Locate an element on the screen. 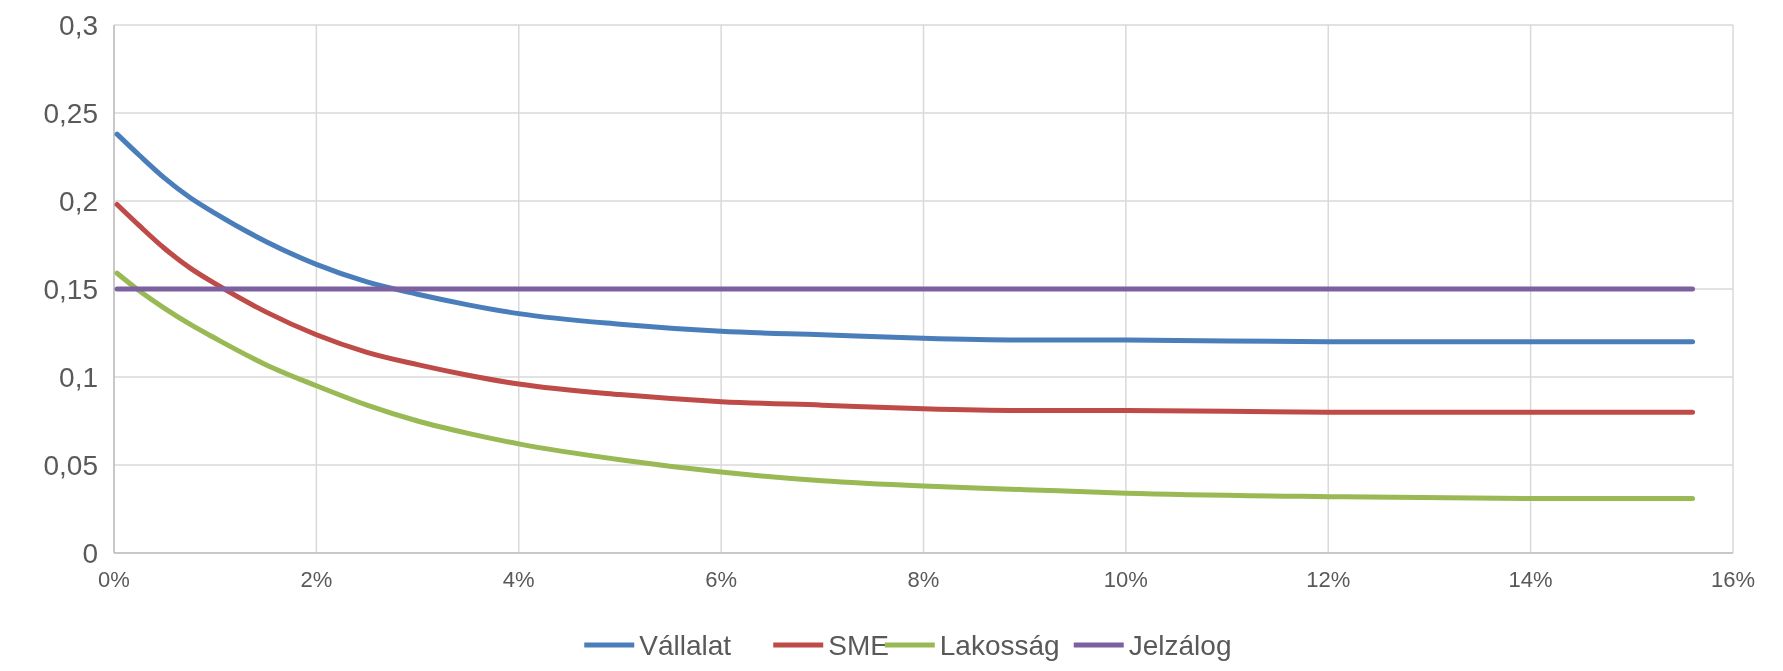 Image resolution: width=1783 pixels, height=671 pixels. legend-label: Jelzálog is located at coordinates (1180, 645).